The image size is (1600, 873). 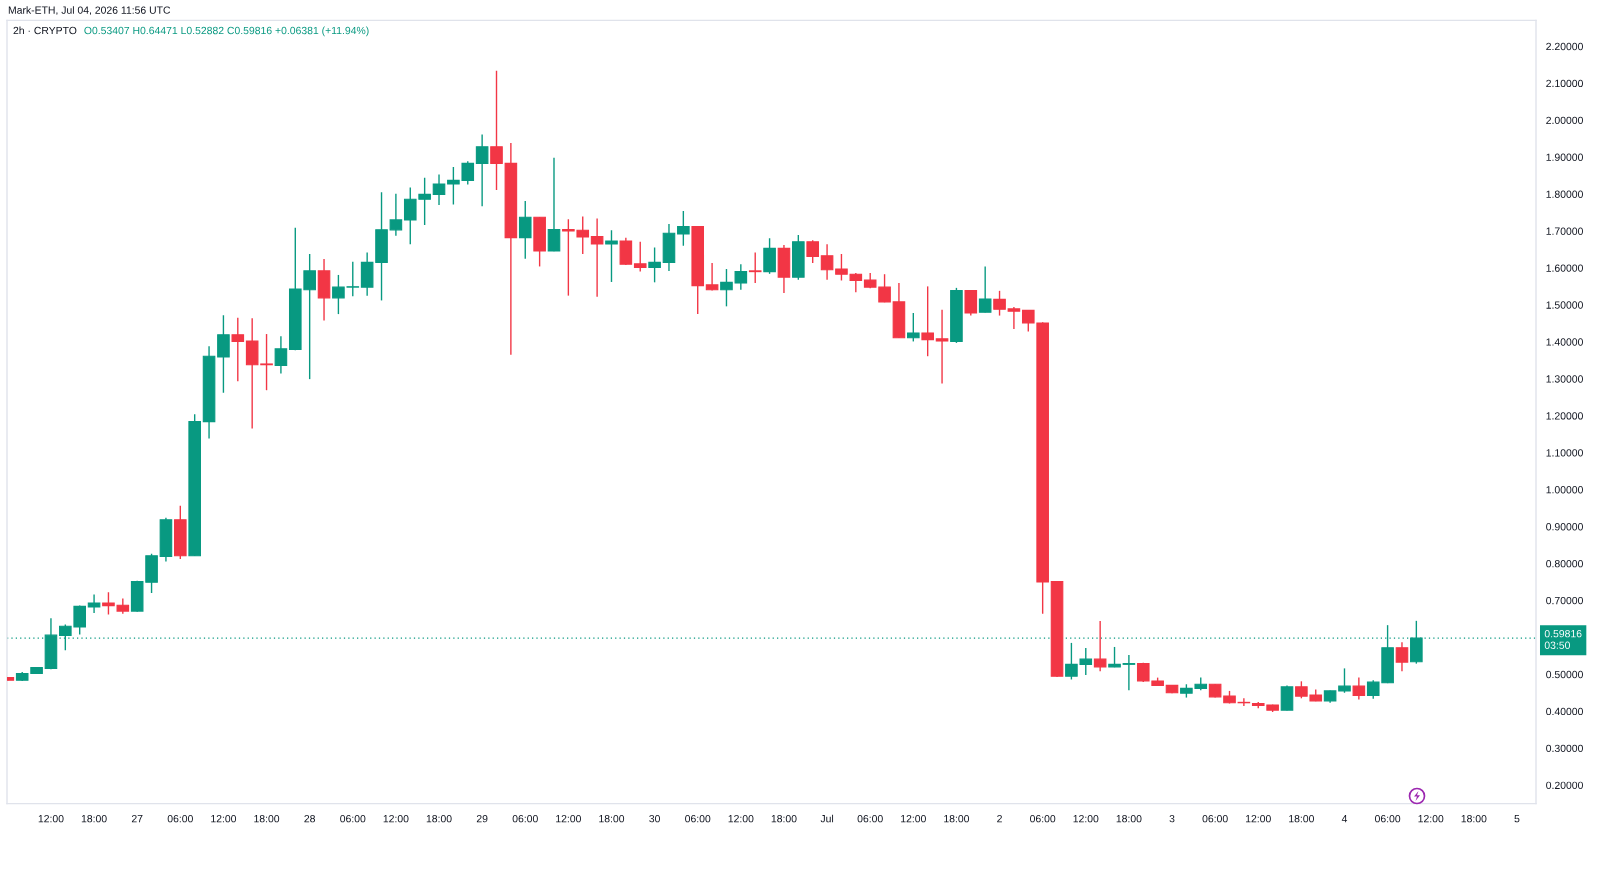 What do you see at coordinates (1564, 527) in the screenshot?
I see `y-tick-label: 0.90000` at bounding box center [1564, 527].